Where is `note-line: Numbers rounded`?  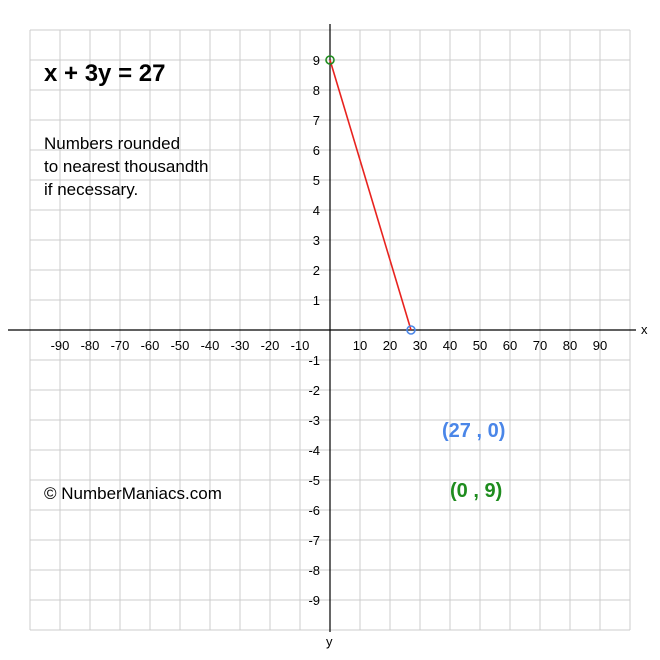 note-line: Numbers rounded is located at coordinates (112, 143).